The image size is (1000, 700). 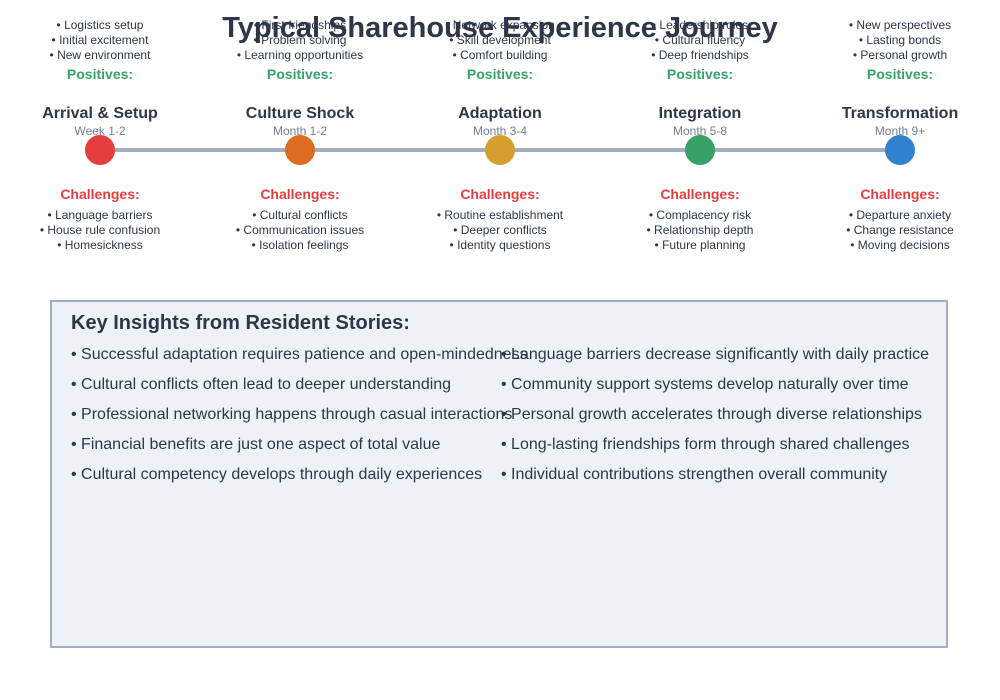 I want to click on stage-name: Culture Shock, so click(x=300, y=113).